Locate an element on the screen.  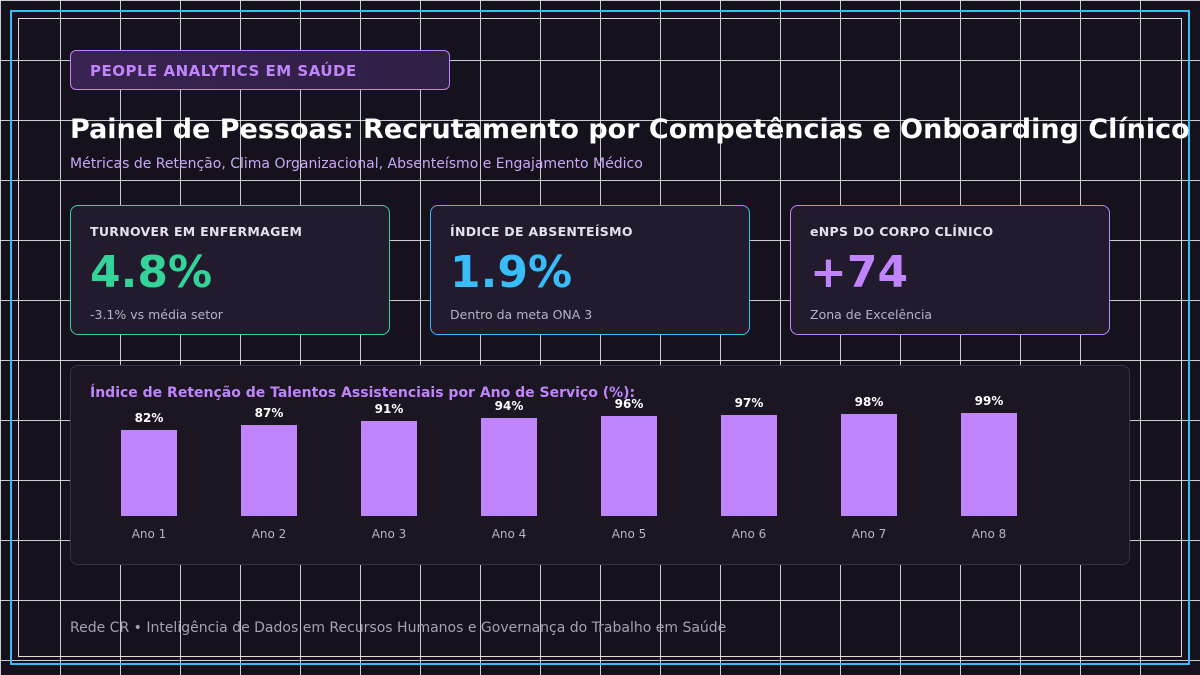
x-tick-label: Ano 7 is located at coordinates (869, 534).